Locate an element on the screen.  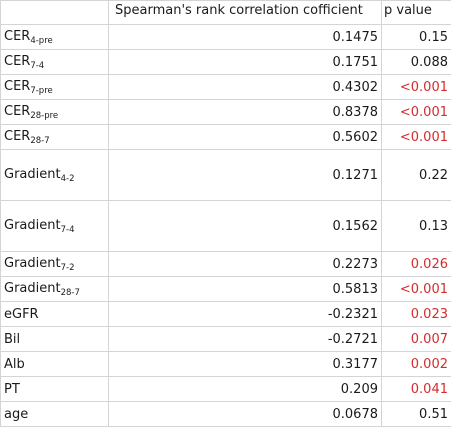
header-p-cell: p value is located at coordinates (416, 13).